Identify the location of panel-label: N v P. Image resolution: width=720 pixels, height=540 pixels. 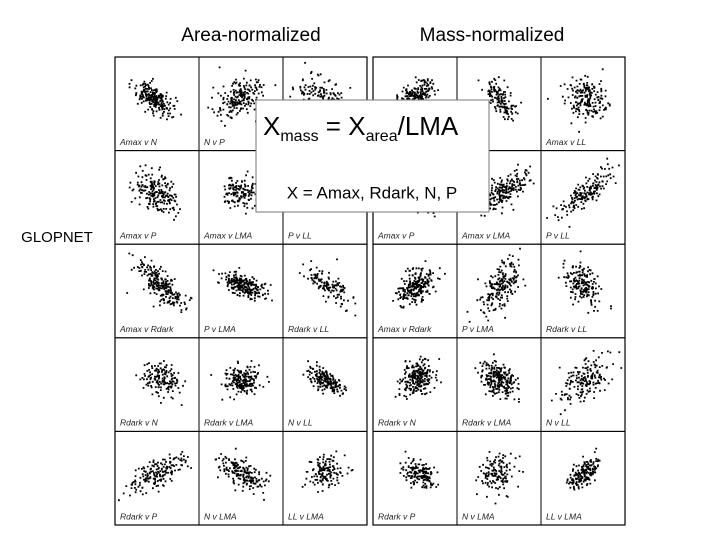
(214, 142).